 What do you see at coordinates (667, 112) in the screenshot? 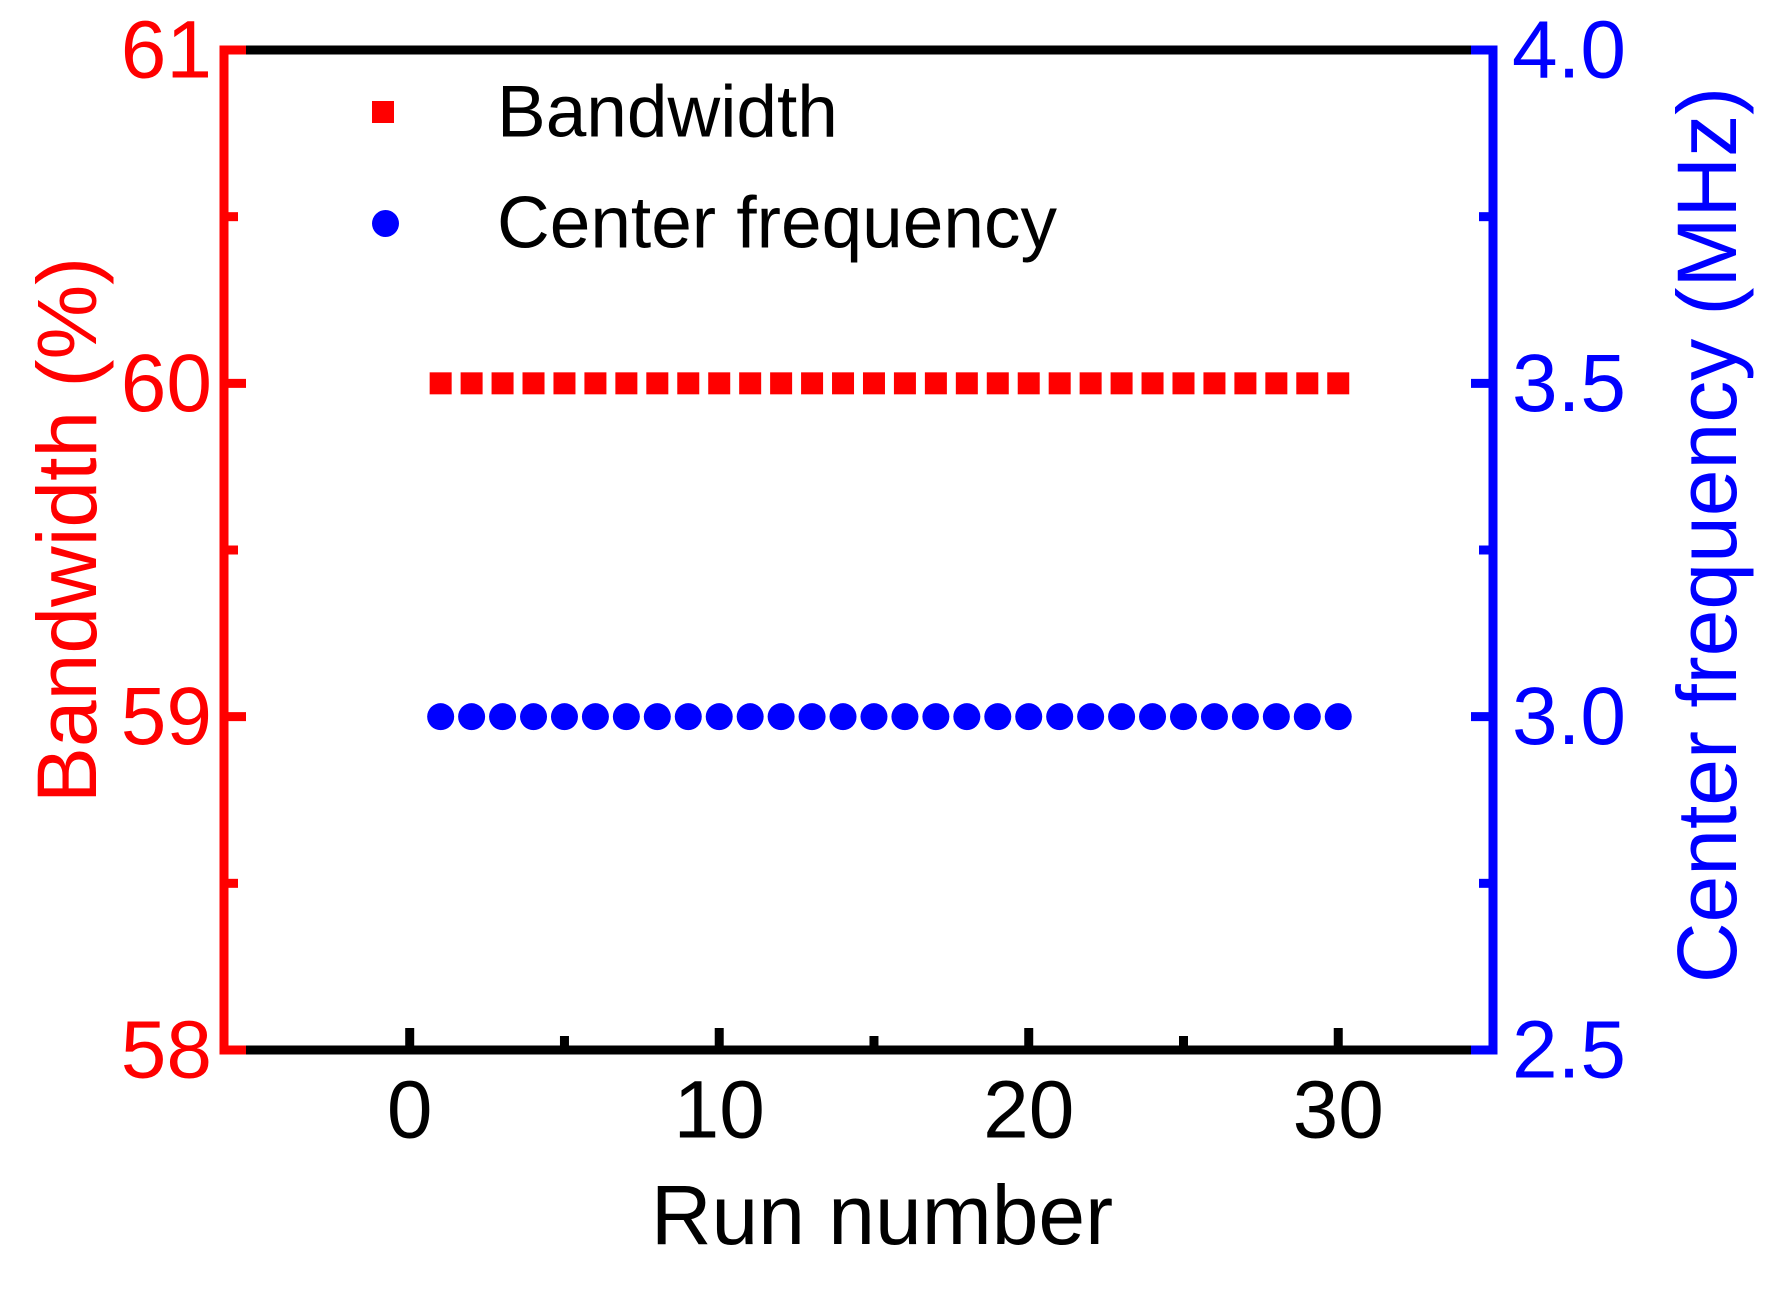
I see `legend-label-bandwidth: Bandwidth` at bounding box center [667, 112].